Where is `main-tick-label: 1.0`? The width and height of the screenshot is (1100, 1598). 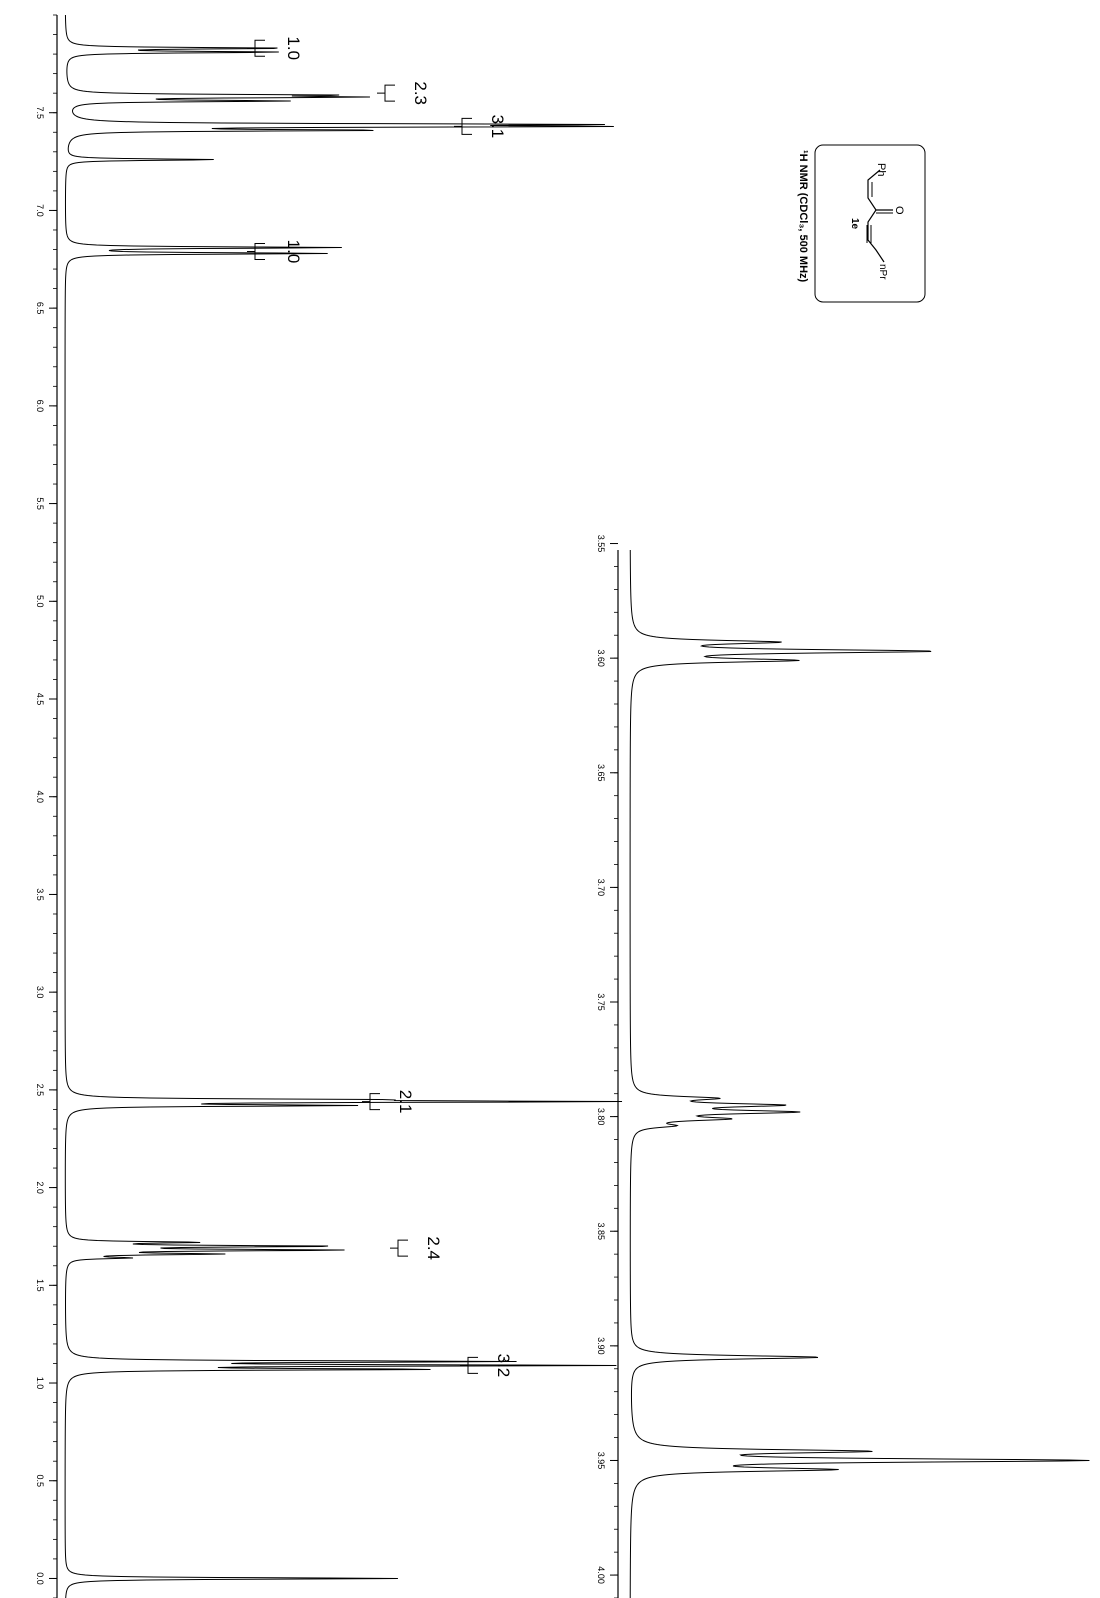
main-tick-label: 1.0 is located at coordinates (40, 1383).